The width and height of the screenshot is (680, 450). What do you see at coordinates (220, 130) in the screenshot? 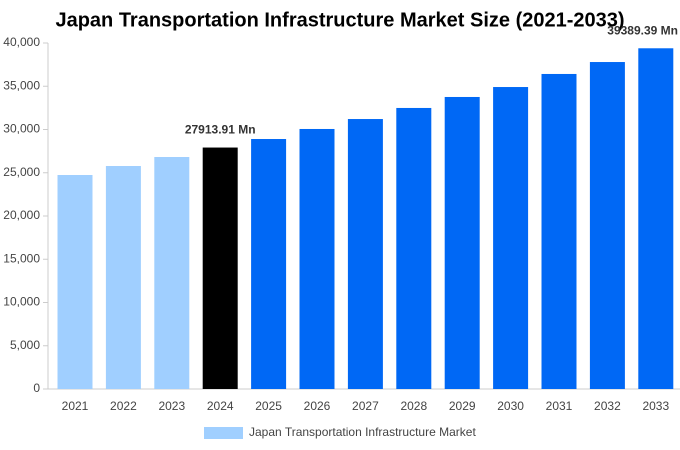
I see `value-label: 27913.91 Mn` at bounding box center [220, 130].